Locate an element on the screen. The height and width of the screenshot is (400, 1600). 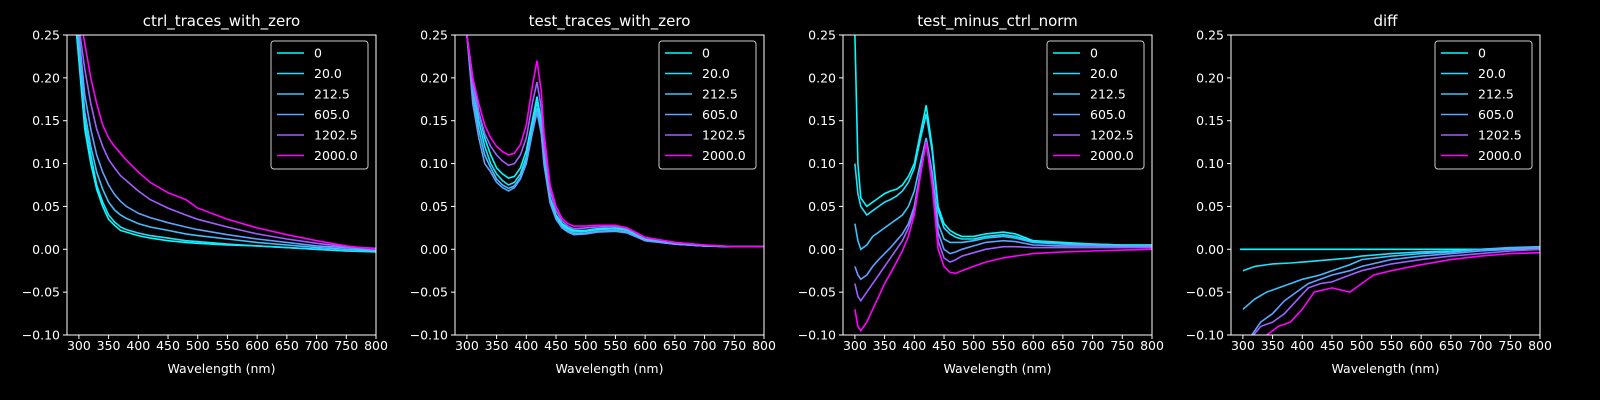
chart-title: ctrl_traces_with_zero is located at coordinates (221, 21).